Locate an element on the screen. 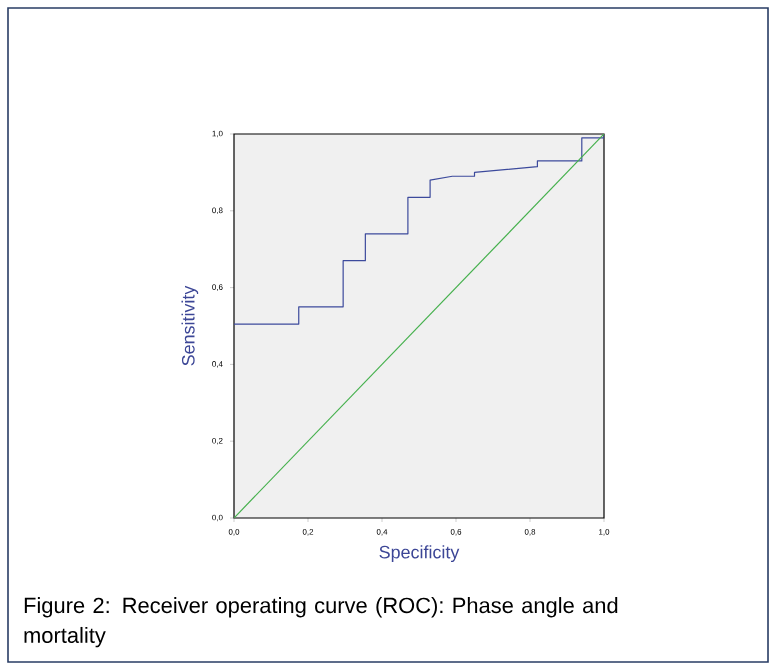 Image resolution: width=776 pixels, height=670 pixels. caption: Figure 2: Receiver operating curve (ROC): Phase angle and mortality is located at coordinates (321, 622).